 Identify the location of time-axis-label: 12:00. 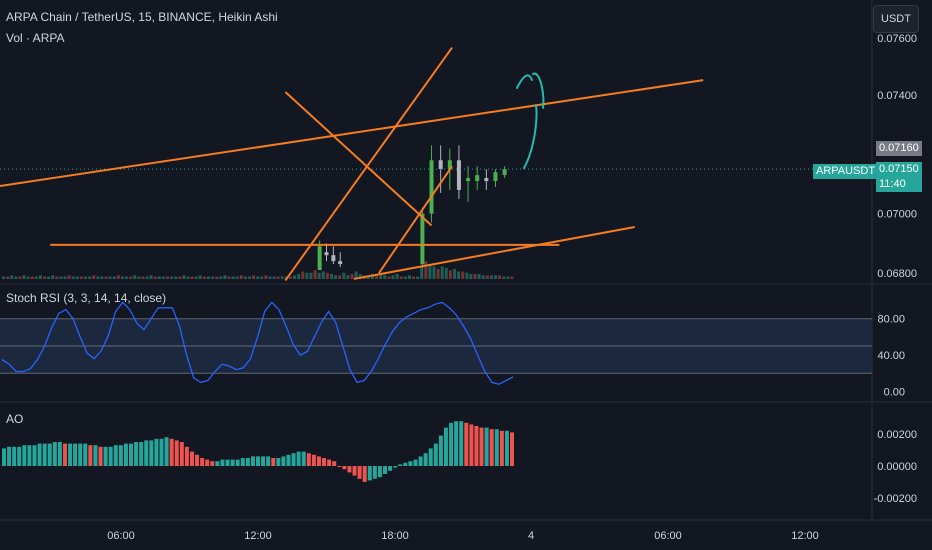
(258, 536).